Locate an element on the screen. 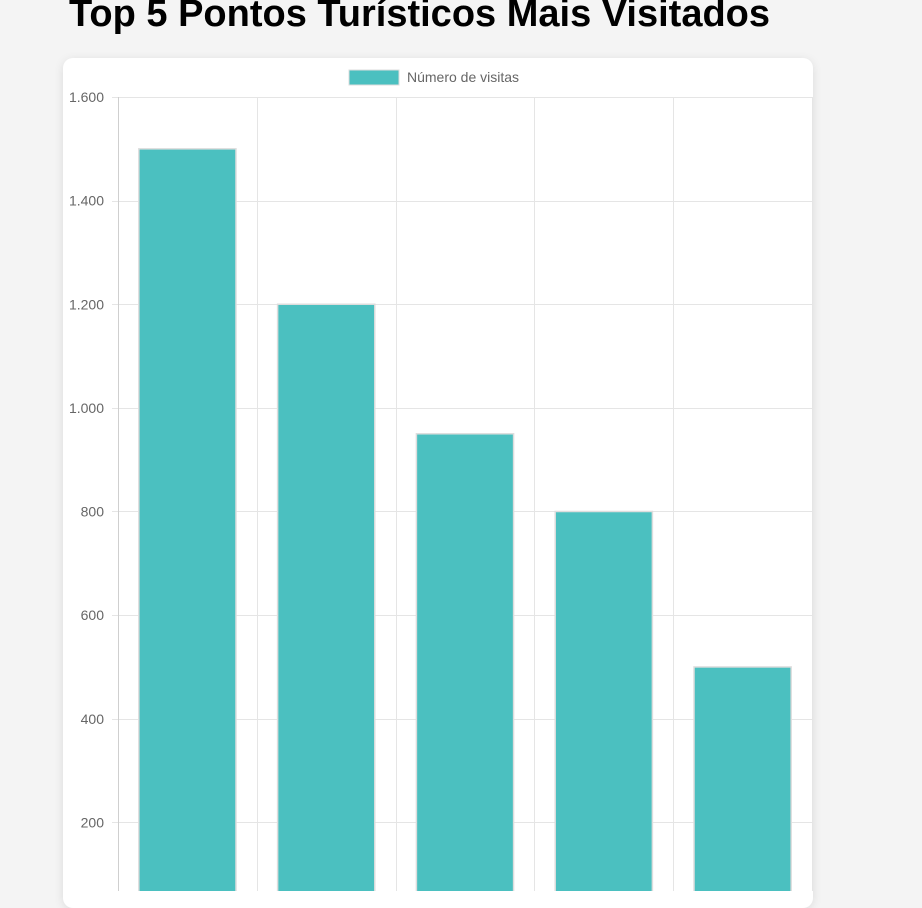  y-tick-label: 400 is located at coordinates (93, 719).